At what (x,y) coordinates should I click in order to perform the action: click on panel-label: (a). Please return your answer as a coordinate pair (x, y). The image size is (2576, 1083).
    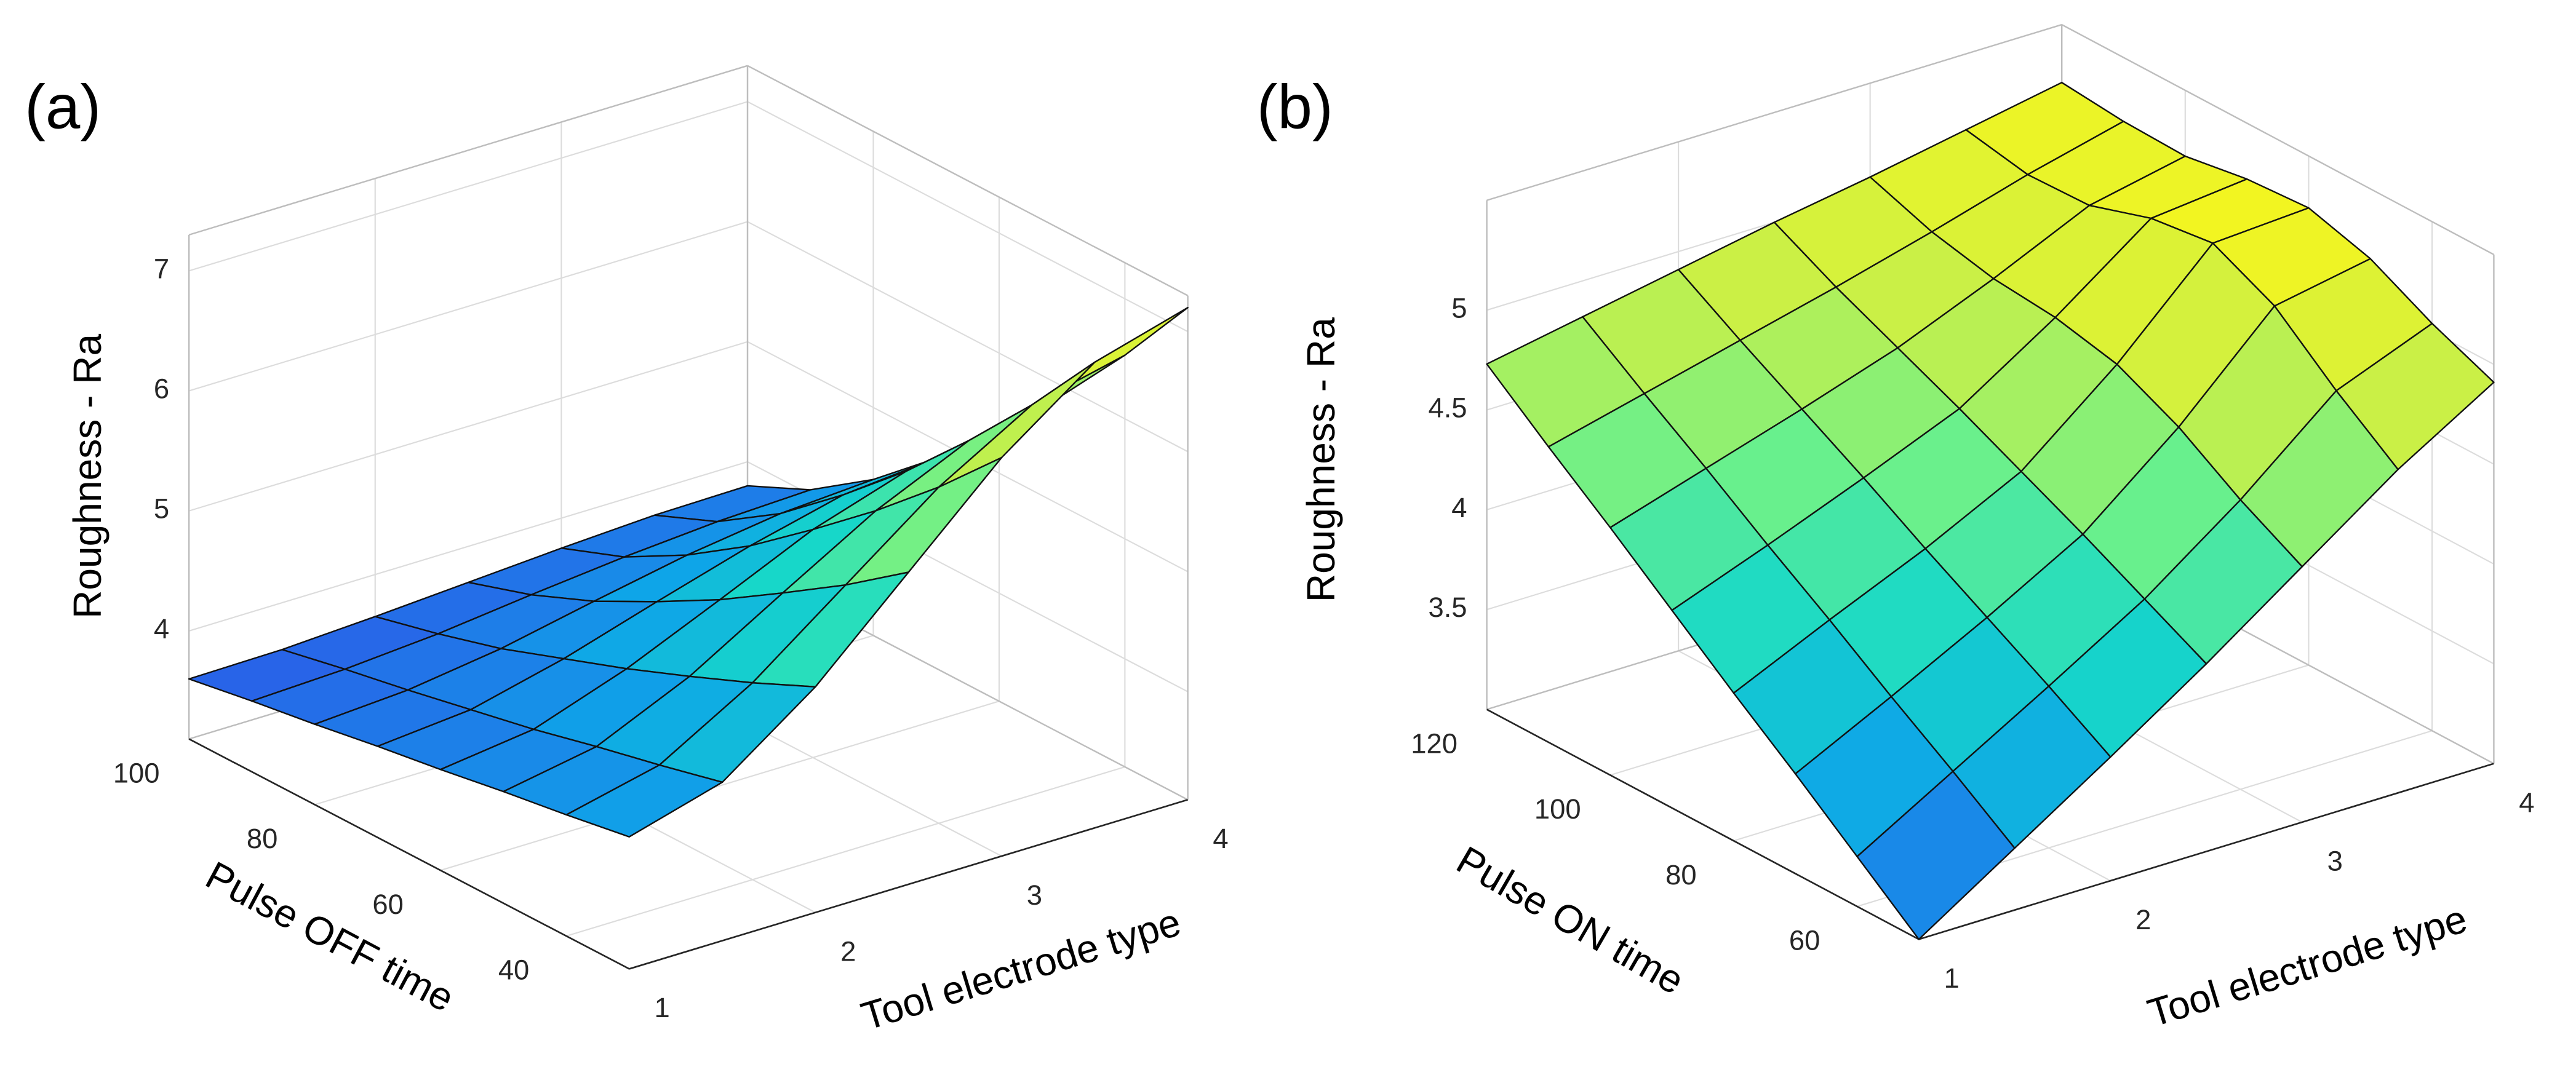
    Looking at the image, I should click on (63, 106).